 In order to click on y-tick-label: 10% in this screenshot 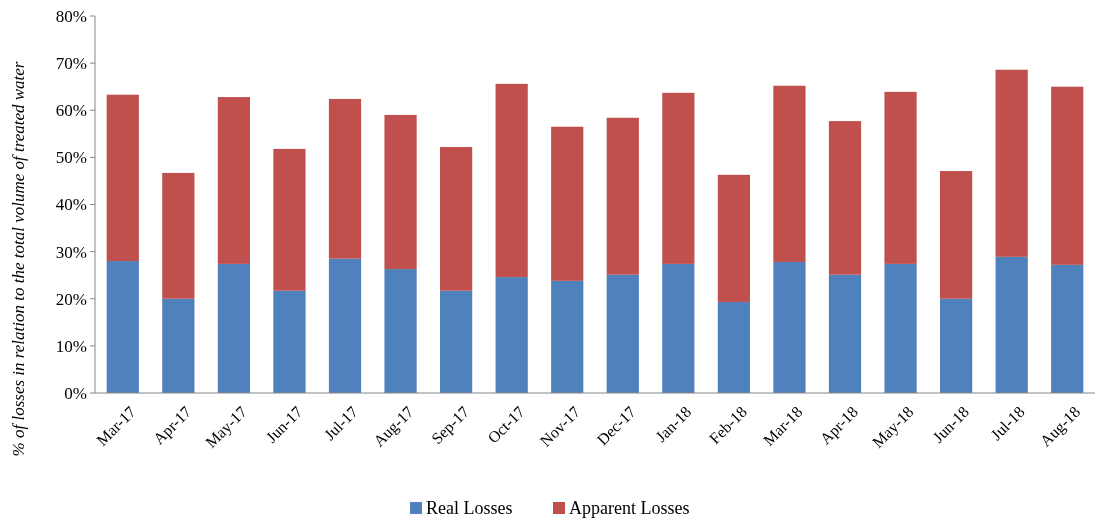, I will do `click(71, 346)`.